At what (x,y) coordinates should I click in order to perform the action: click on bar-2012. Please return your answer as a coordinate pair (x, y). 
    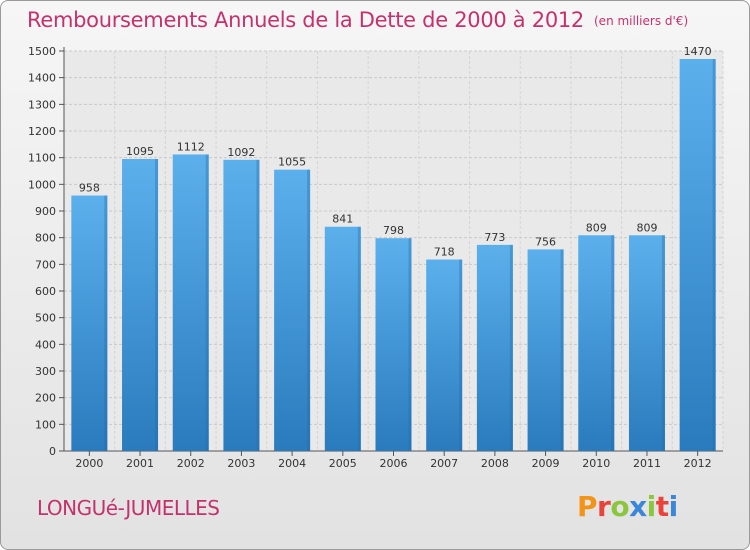
    Looking at the image, I should click on (697, 255).